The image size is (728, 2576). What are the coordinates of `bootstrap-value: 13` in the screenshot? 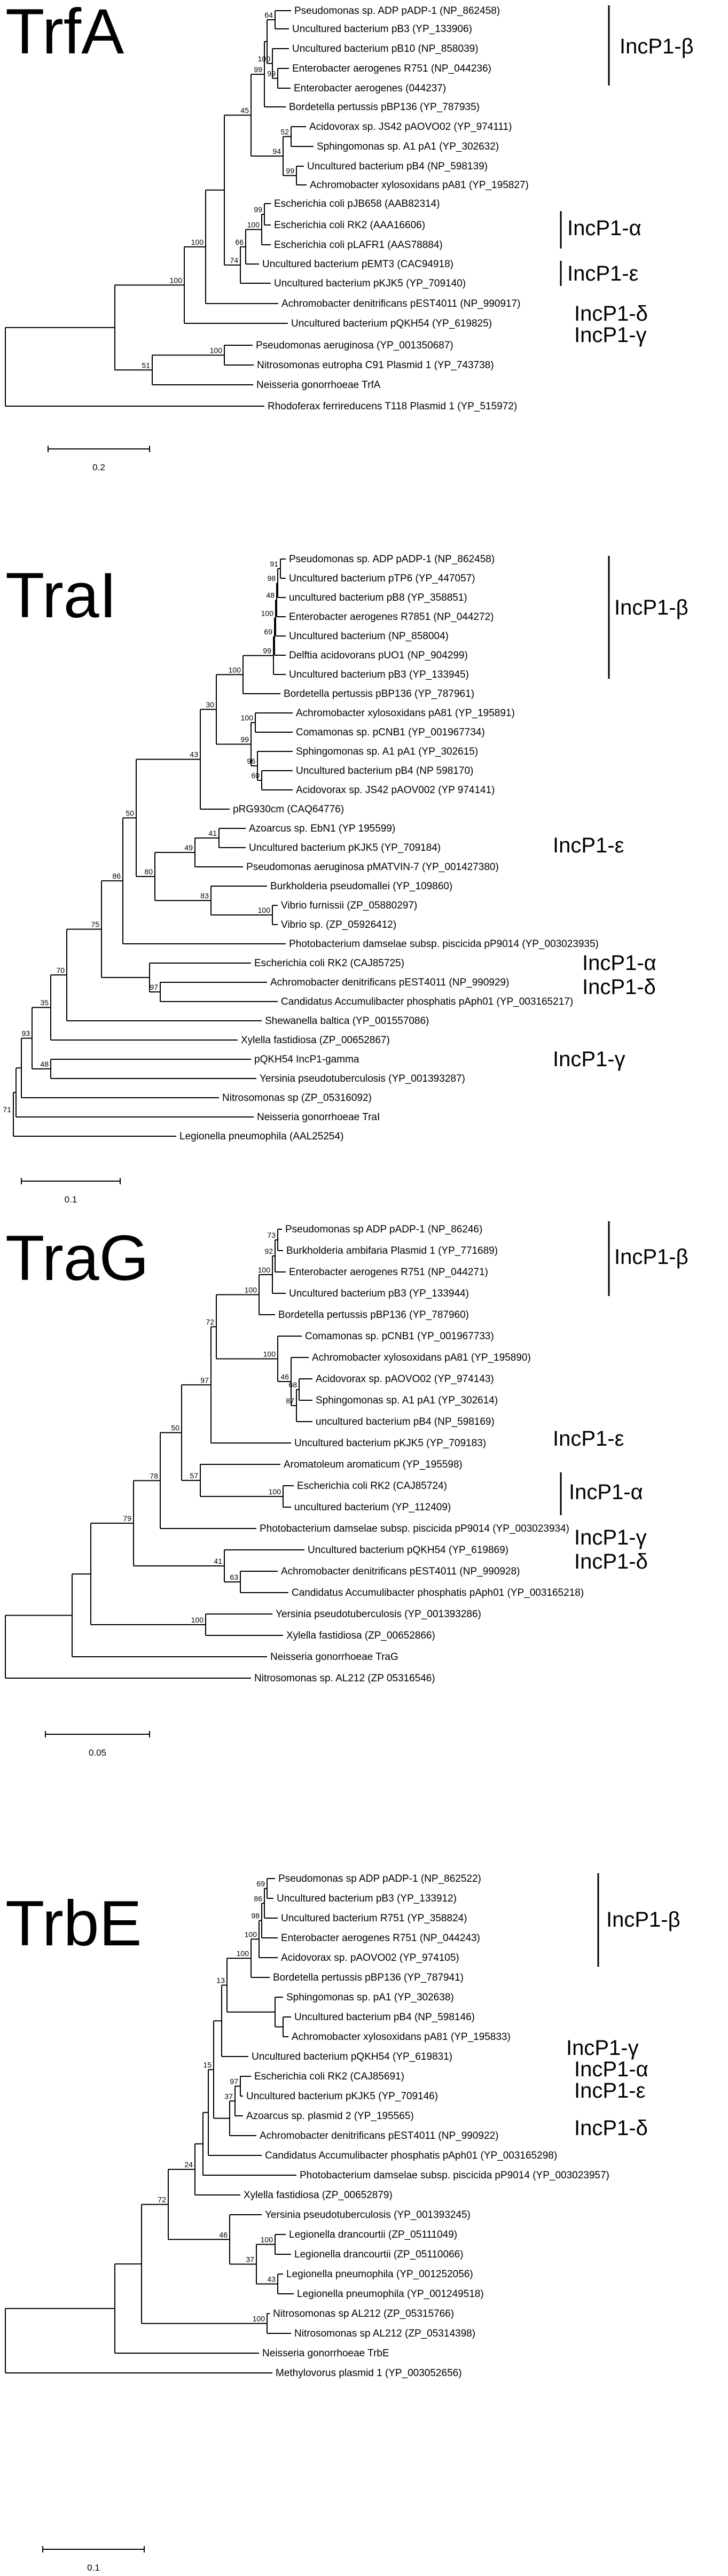 It's located at (220, 1980).